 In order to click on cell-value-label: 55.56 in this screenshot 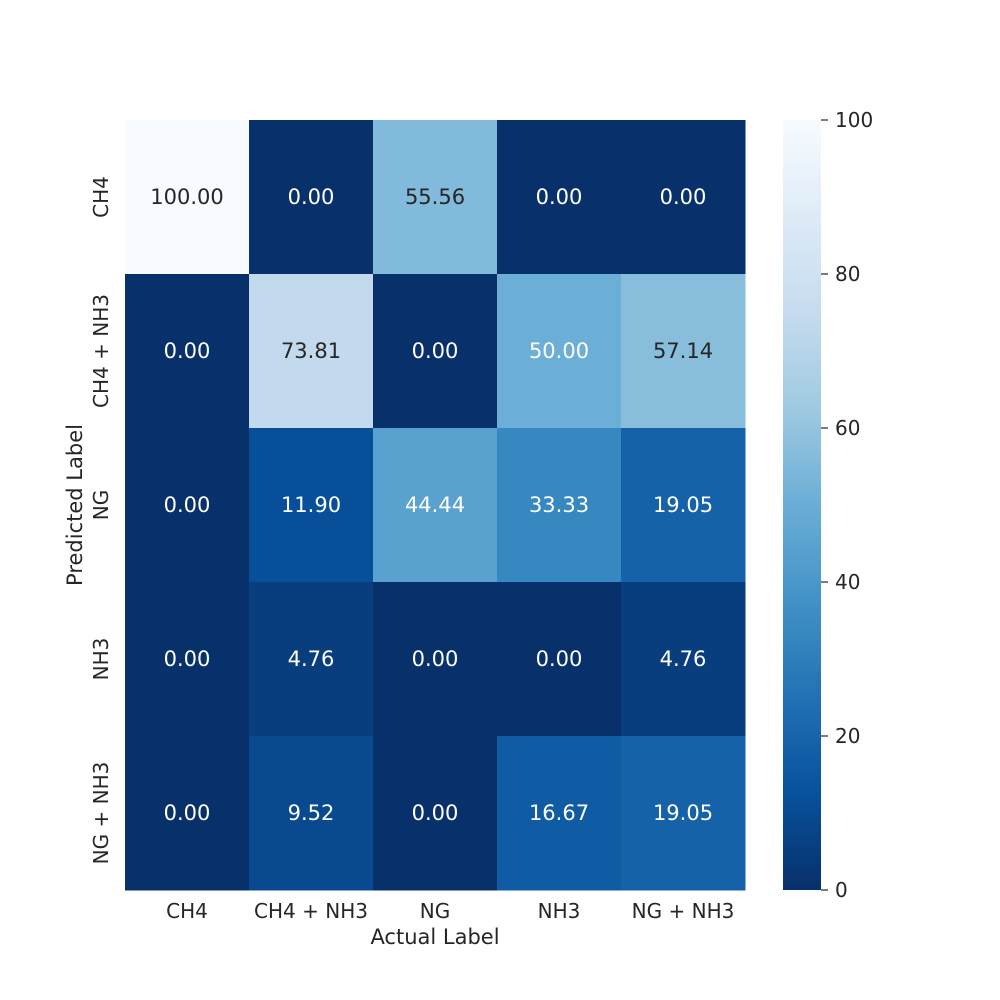, I will do `click(435, 197)`.